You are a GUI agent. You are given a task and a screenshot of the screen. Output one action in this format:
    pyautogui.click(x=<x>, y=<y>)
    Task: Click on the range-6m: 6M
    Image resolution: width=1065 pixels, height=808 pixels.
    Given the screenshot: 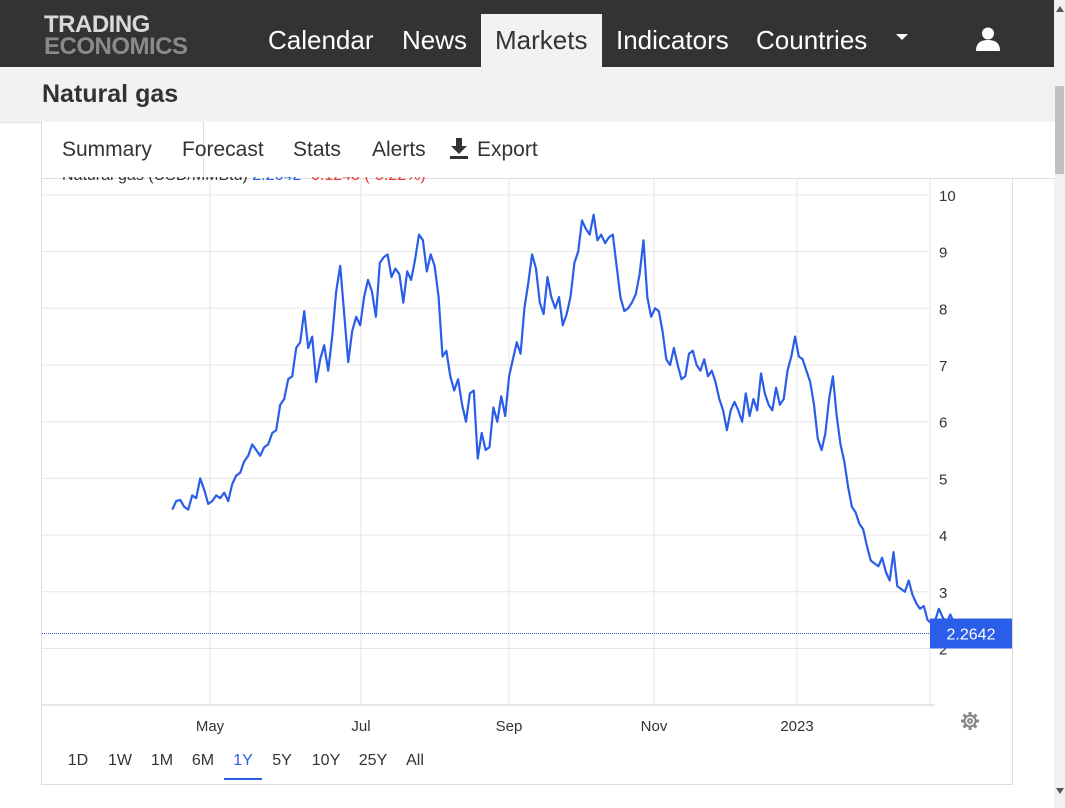 What is the action you would take?
    pyautogui.click(x=203, y=760)
    